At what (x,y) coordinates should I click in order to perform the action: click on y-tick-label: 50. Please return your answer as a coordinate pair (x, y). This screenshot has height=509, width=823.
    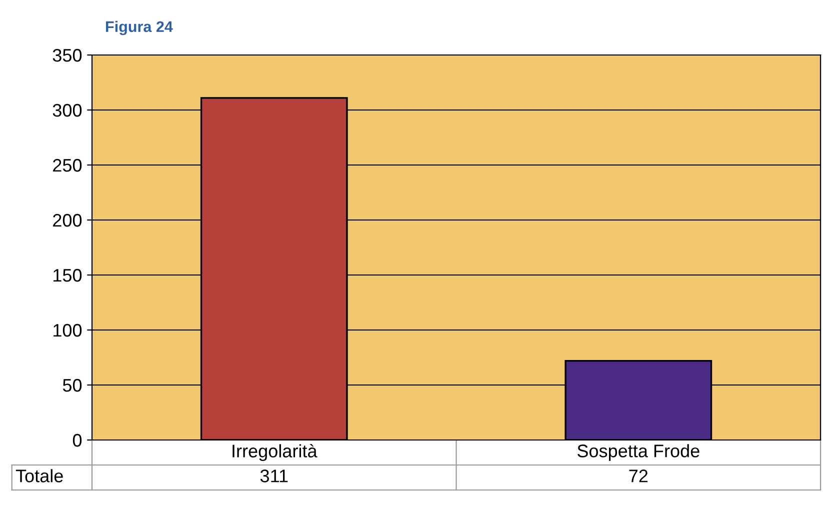
    Looking at the image, I should click on (72, 385).